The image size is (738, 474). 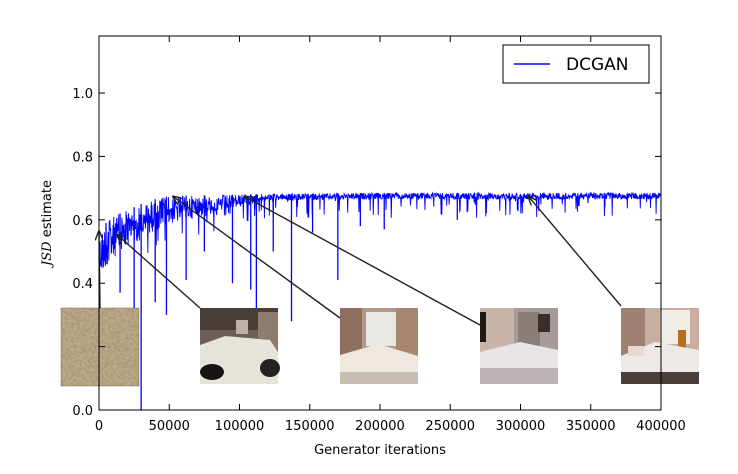 I want to click on sample-thumbnails, so click(x=379, y=347).